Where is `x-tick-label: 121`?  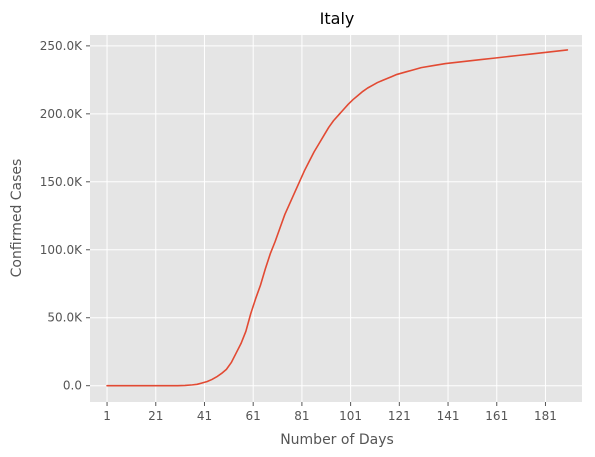 x-tick-label: 121 is located at coordinates (399, 416).